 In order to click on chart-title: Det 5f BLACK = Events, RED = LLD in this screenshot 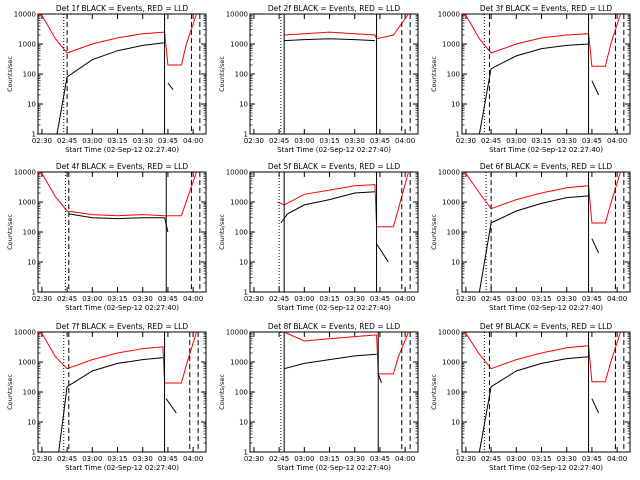, I will do `click(334, 166)`.